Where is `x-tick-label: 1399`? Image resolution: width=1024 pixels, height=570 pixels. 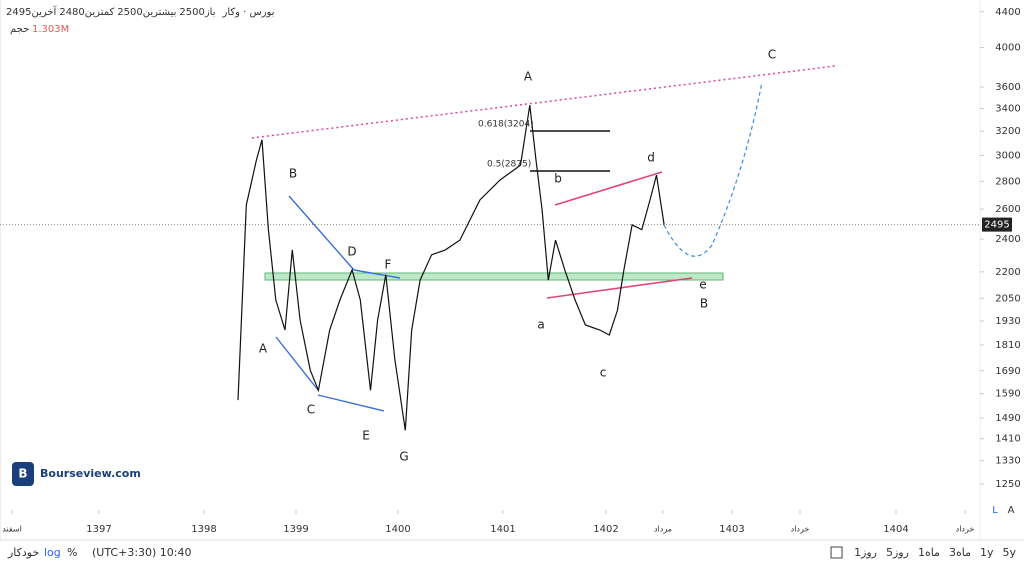 x-tick-label: 1399 is located at coordinates (295, 529).